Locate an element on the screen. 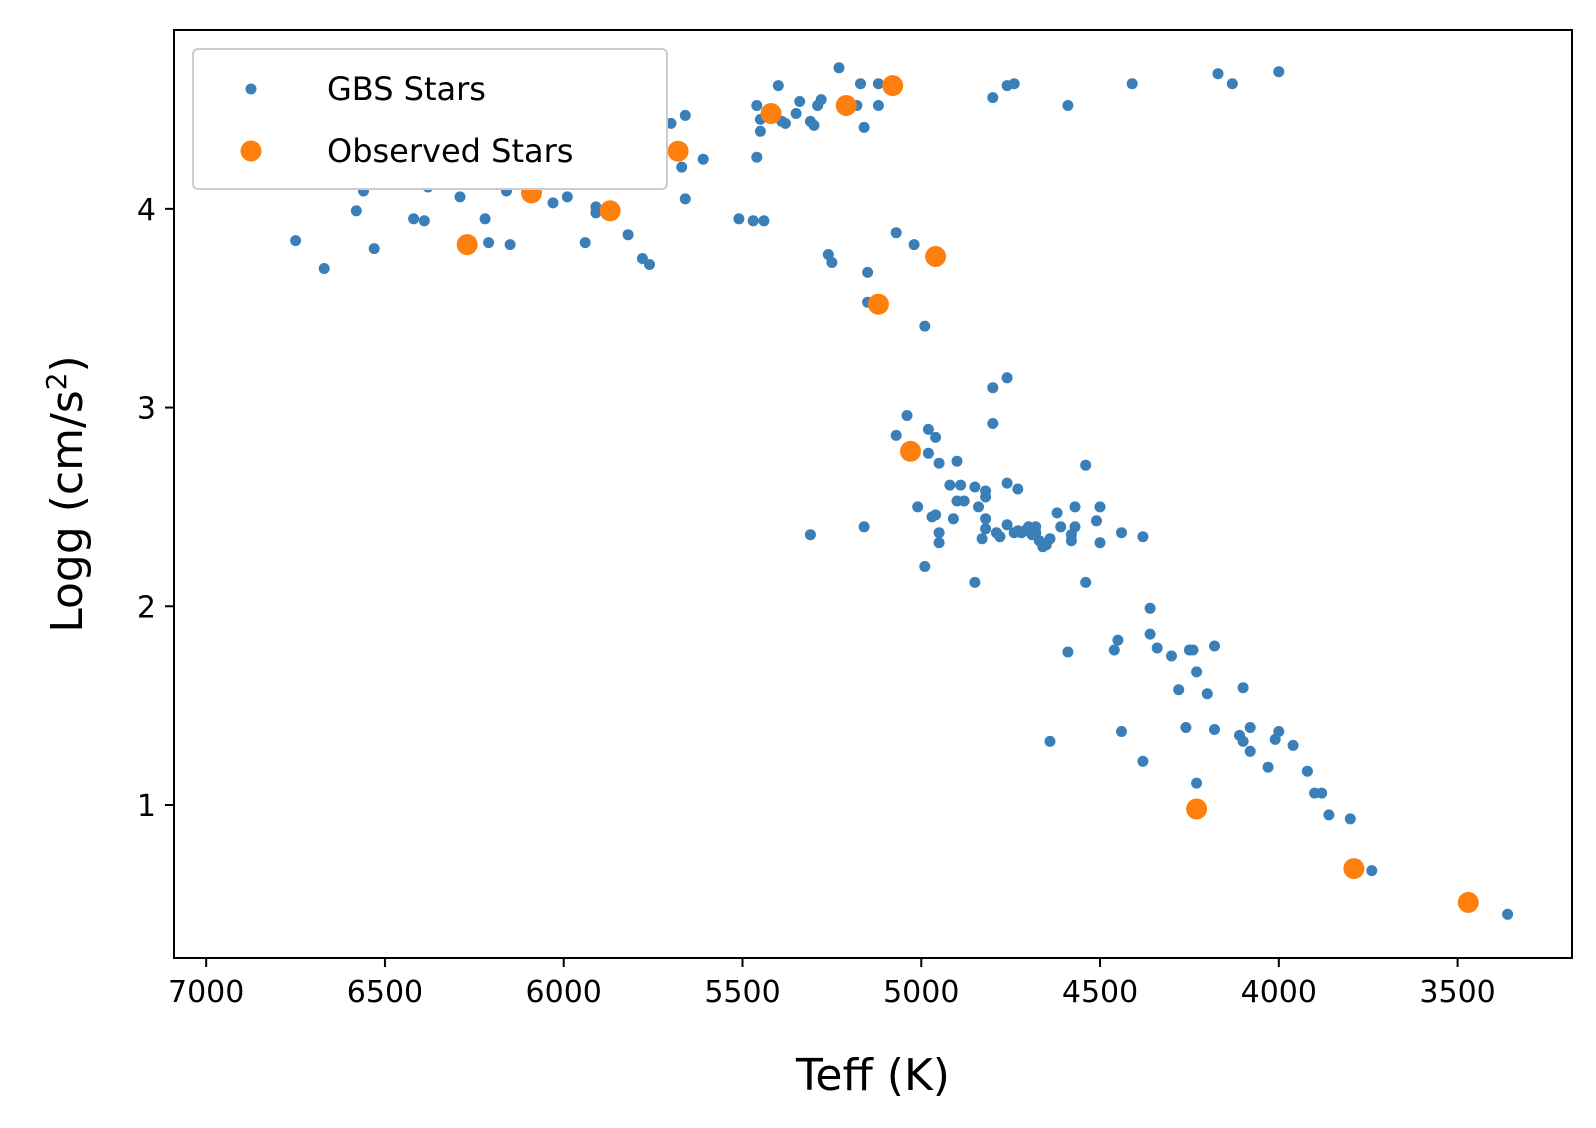 The width and height of the screenshot is (1596, 1128). y-tick-label: 4 is located at coordinates (146, 210).